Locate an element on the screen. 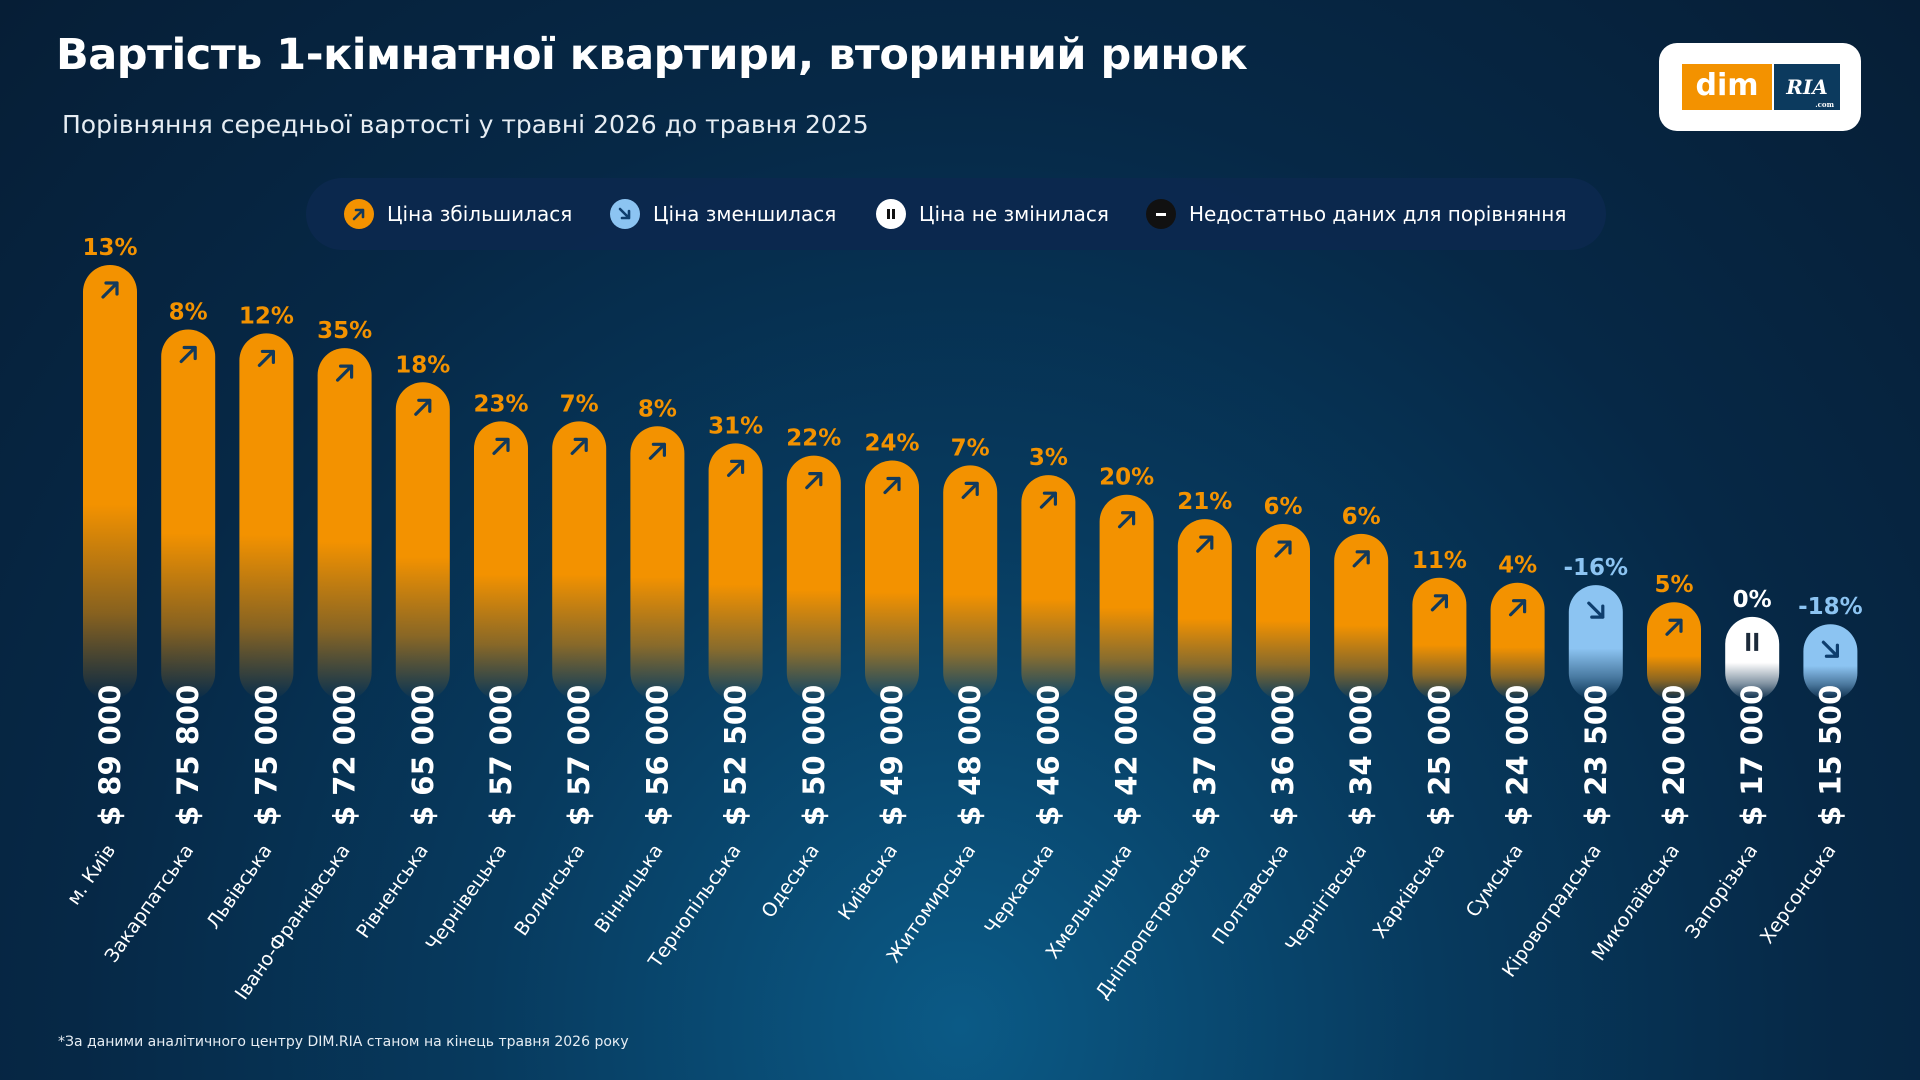 Image resolution: width=1920 pixels, height=1080 pixels. change-label: 21% is located at coordinates (1204, 502).